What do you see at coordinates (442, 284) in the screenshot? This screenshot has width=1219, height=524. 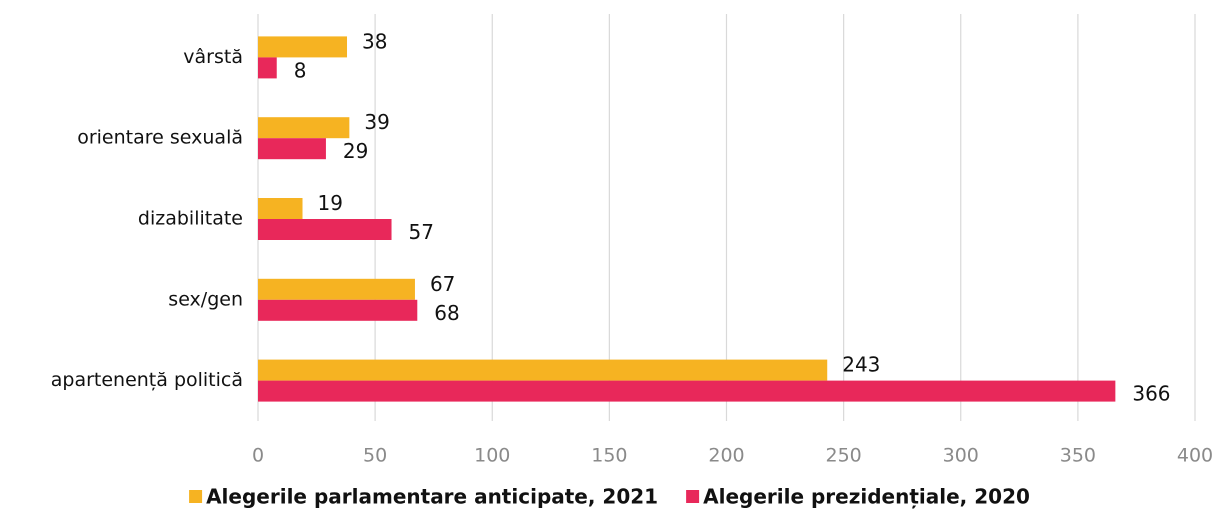 I see `value-label: 67` at bounding box center [442, 284].